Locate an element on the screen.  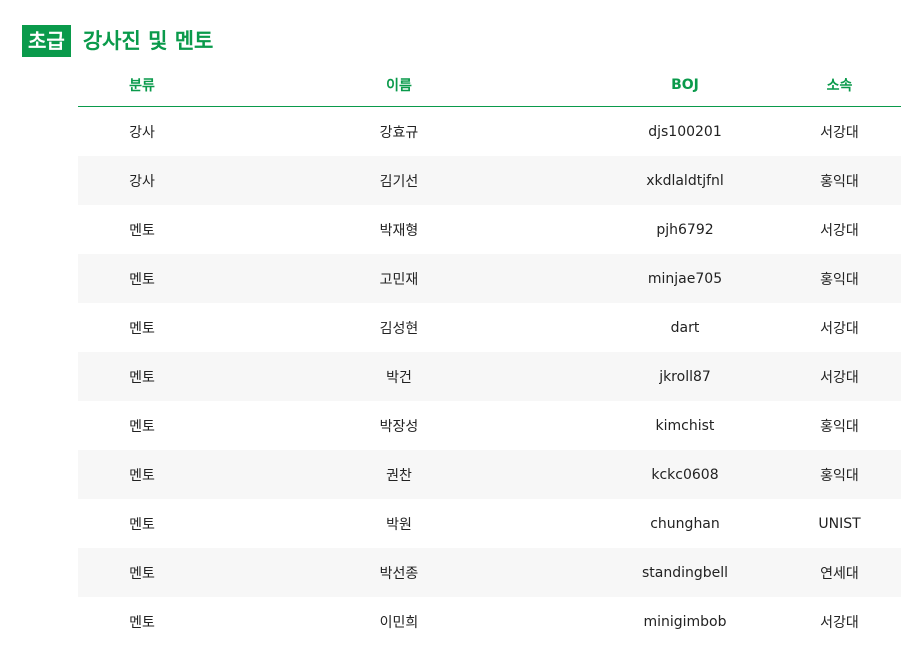
cell-boj-handle: kckc0608 is located at coordinates (685, 474).